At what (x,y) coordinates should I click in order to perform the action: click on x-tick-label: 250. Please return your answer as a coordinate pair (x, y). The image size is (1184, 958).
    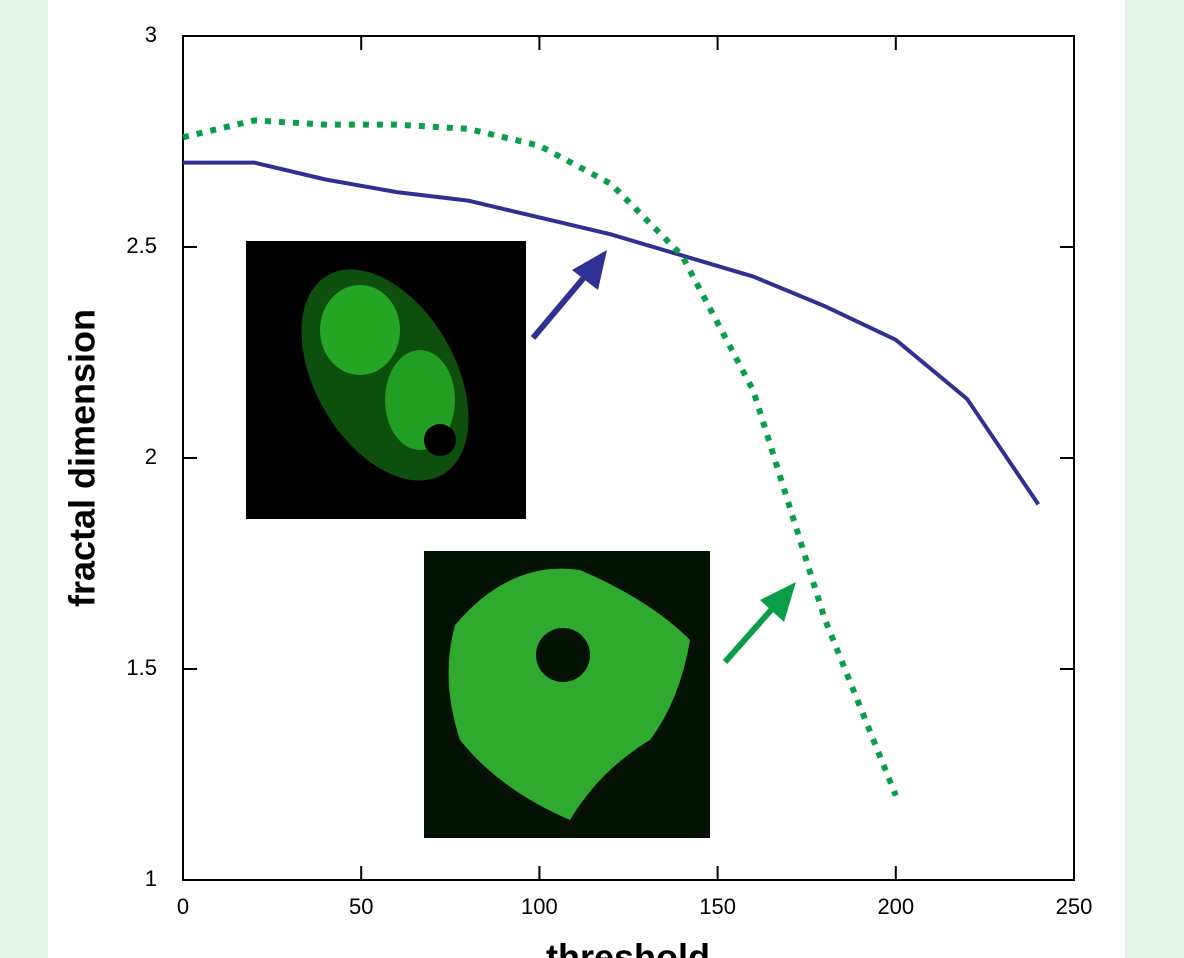
    Looking at the image, I should click on (1074, 906).